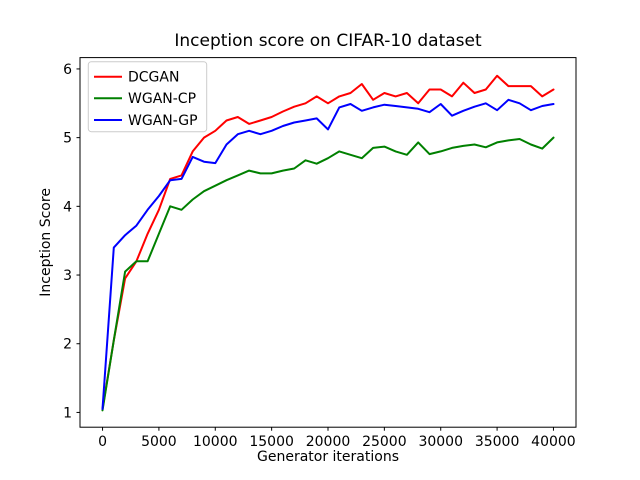 This screenshot has width=640, height=480. What do you see at coordinates (67, 70) in the screenshot?
I see `y-tick-label: 6` at bounding box center [67, 70].